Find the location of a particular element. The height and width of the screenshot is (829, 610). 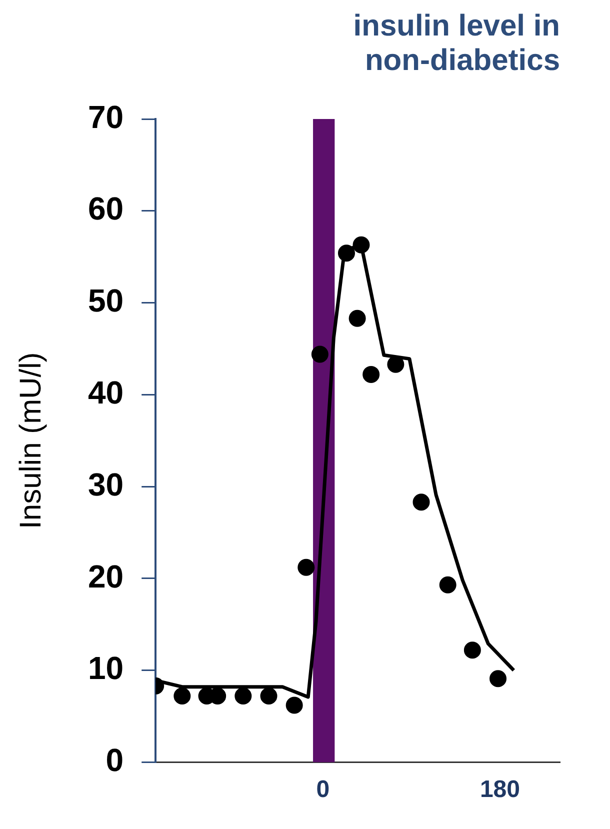

y-tick-label: 10 is located at coordinates (106, 668).